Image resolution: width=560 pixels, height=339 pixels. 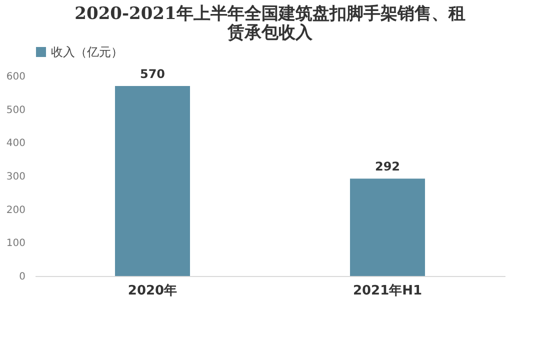 What do you see at coordinates (16, 210) in the screenshot?
I see `y-tick-label: 200` at bounding box center [16, 210].